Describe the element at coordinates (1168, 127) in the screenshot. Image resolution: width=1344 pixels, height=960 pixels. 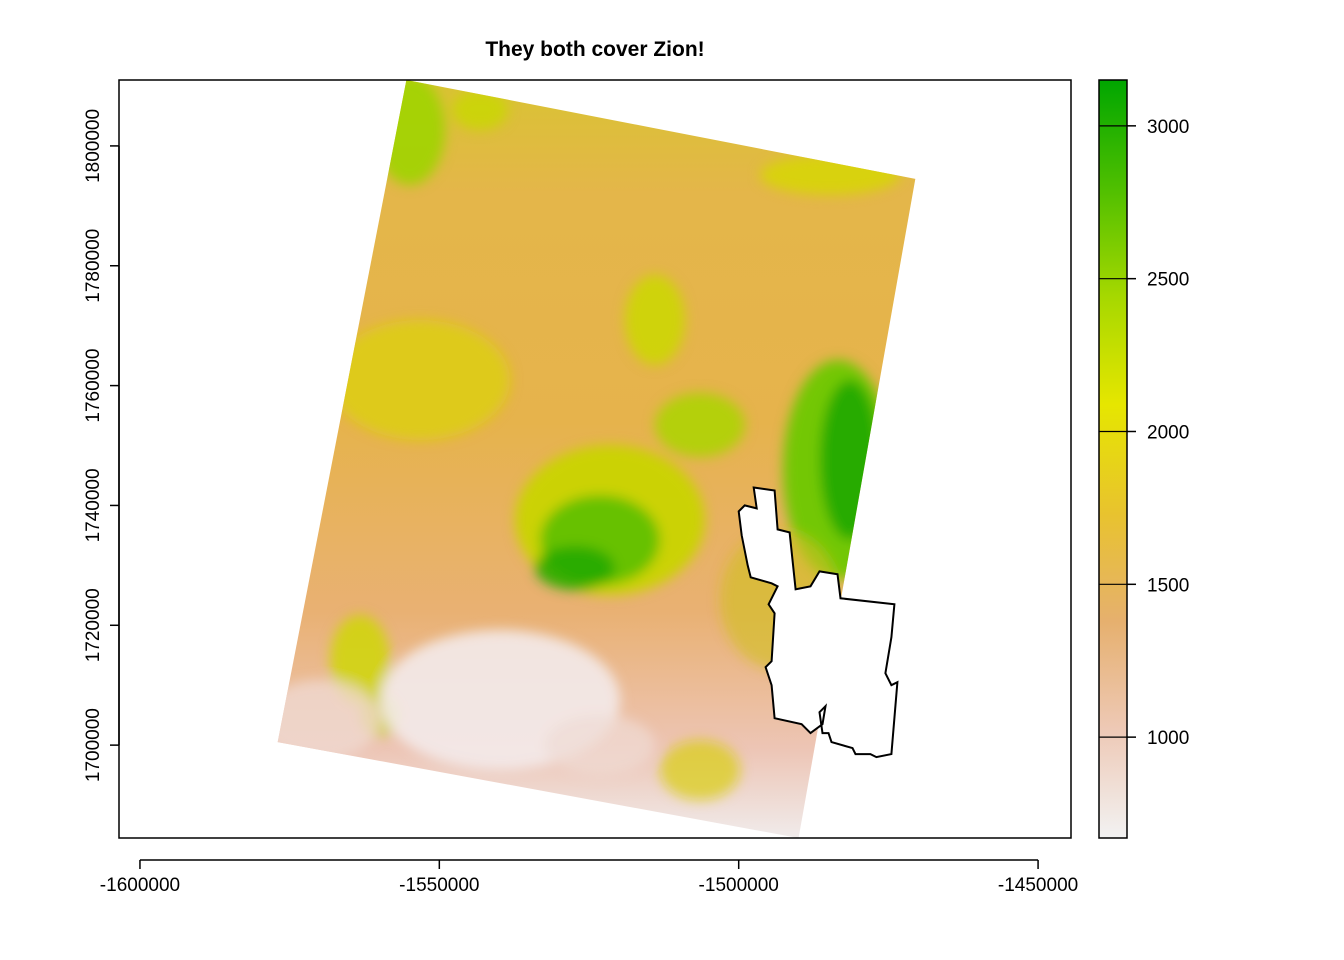
I see `legend-tick-label: 3000` at that location.